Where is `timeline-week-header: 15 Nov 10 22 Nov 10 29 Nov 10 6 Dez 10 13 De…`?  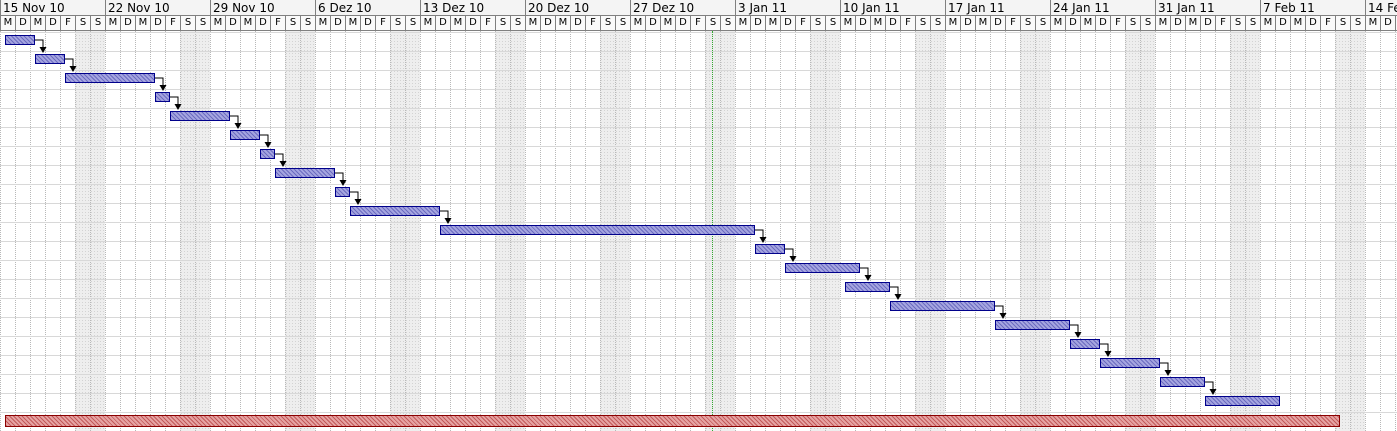
timeline-week-header: 15 Nov 10 22 Nov 10 29 Nov 10 6 Dez 10 13 De… is located at coordinates (698, 8).